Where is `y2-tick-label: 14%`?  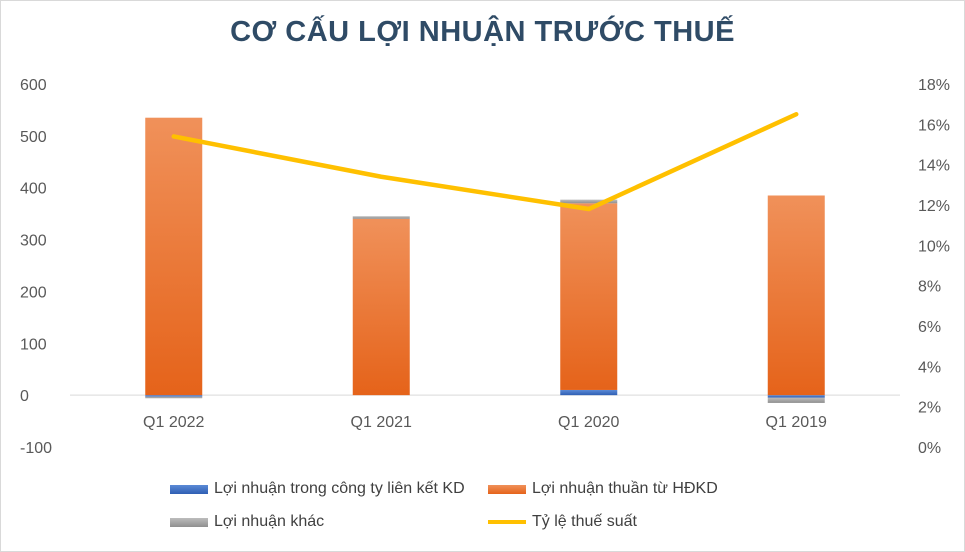
y2-tick-label: 14% is located at coordinates (934, 166).